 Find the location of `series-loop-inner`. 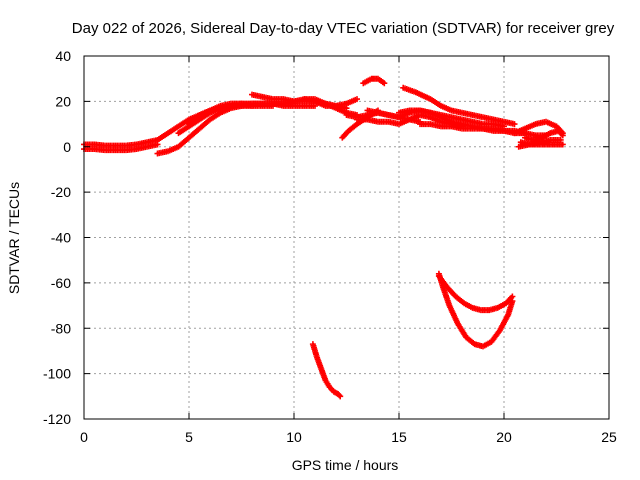

series-loop-inner is located at coordinates (475, 293).